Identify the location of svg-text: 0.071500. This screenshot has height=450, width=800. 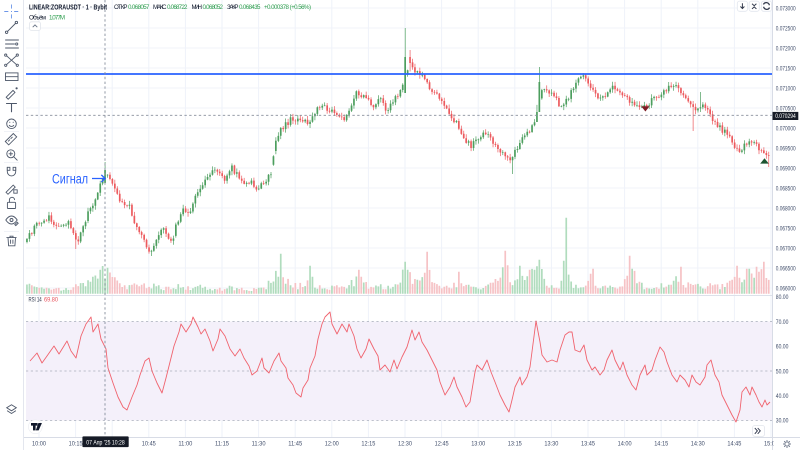
(786, 68).